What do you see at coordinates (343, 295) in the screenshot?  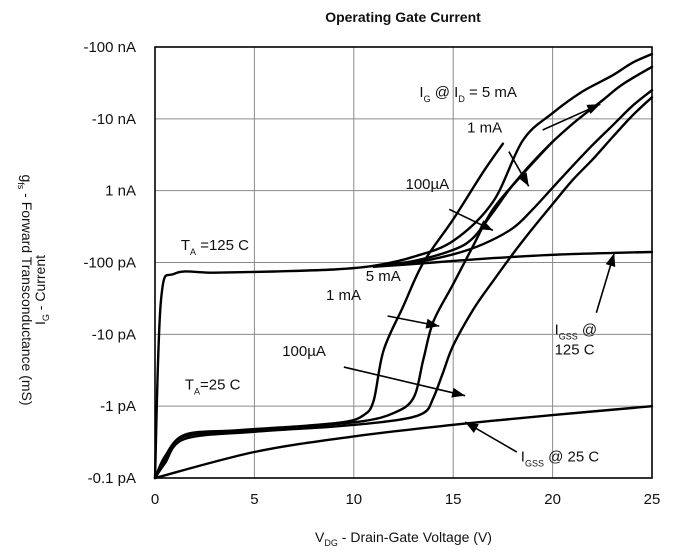 I see `ann-1ma-25-label: 1 mA` at bounding box center [343, 295].